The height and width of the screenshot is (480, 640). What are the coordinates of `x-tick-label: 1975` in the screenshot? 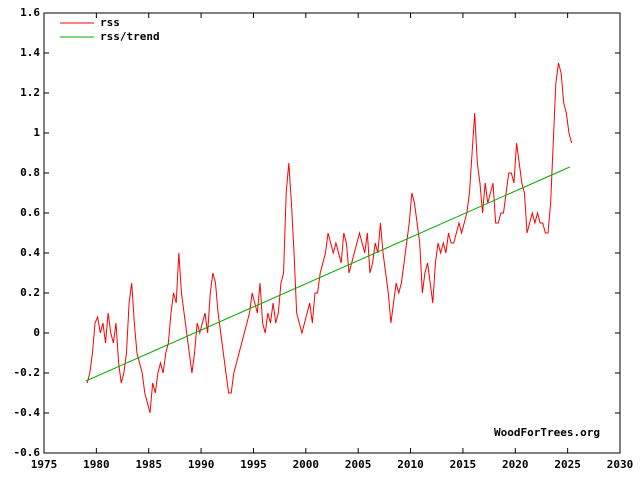 It's located at (44, 464).